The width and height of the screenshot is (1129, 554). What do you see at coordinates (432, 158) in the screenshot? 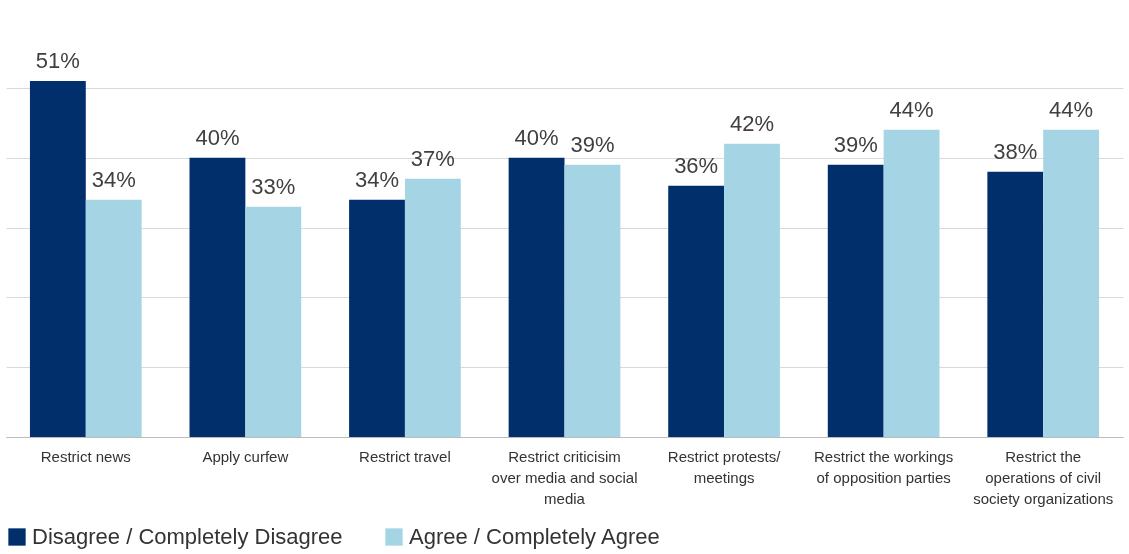
I see `data-label: 37%` at bounding box center [432, 158].